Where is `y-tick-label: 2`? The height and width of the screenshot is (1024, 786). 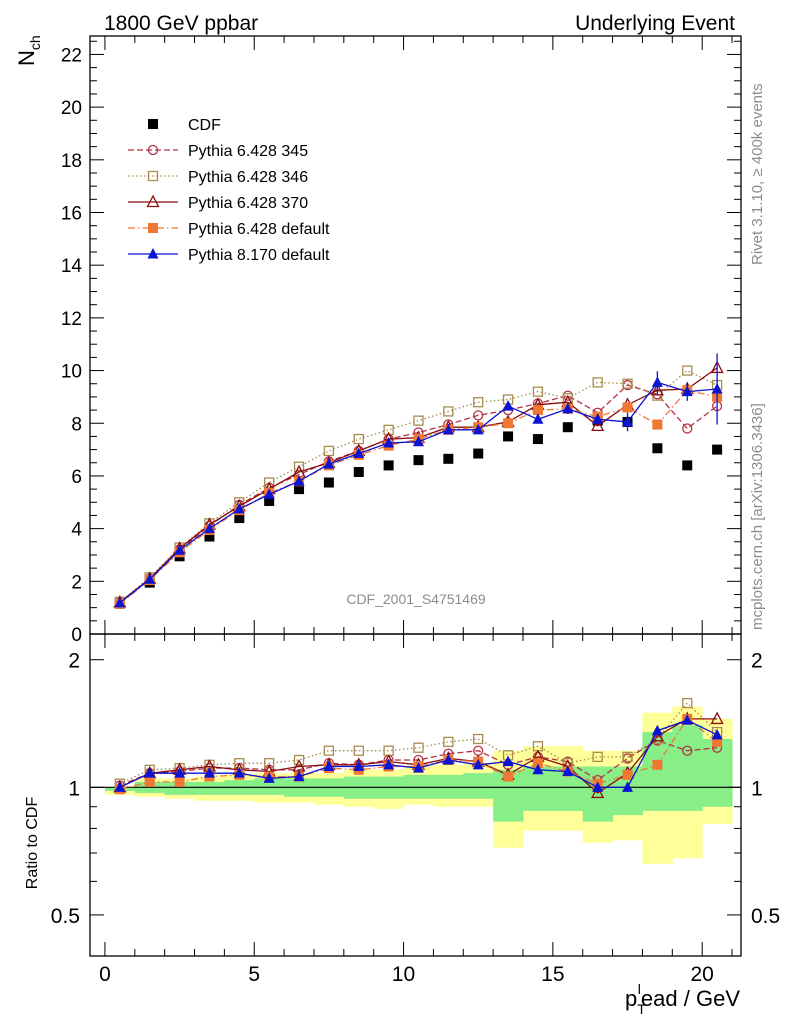
y-tick-label: 2 is located at coordinates (76, 582).